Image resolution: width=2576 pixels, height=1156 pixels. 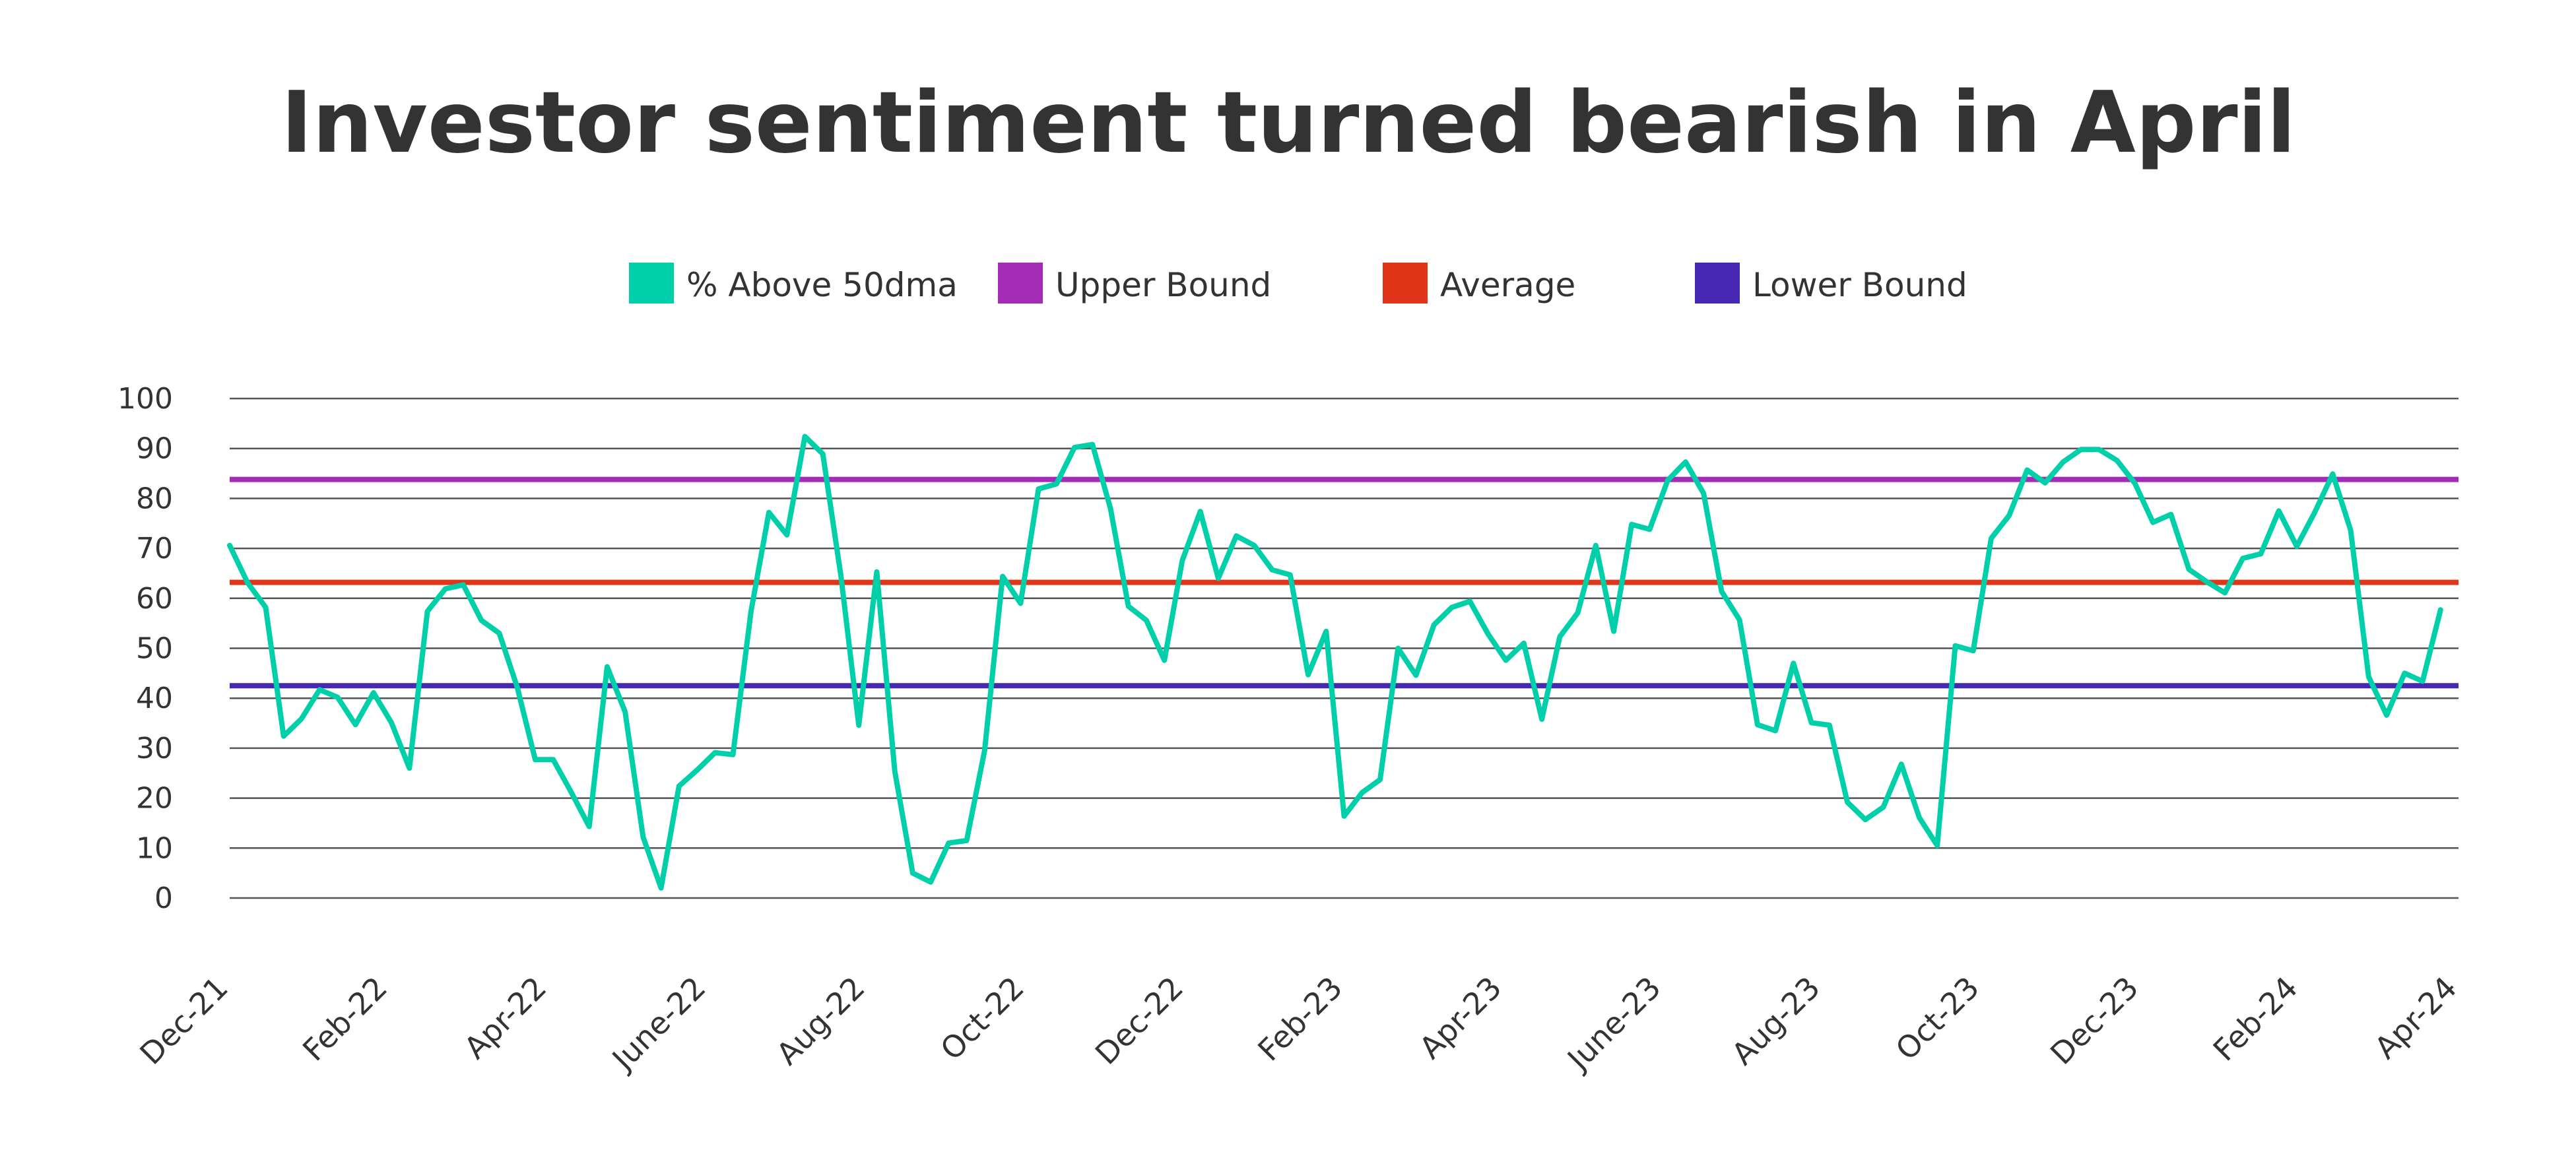 What do you see at coordinates (163, 898) in the screenshot?
I see `y-tick-label: 0` at bounding box center [163, 898].